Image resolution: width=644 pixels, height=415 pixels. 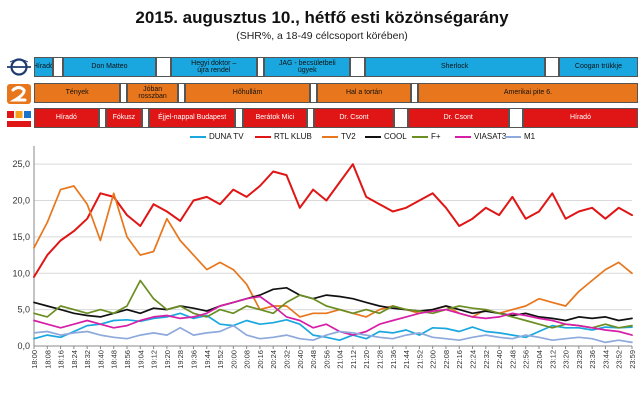 What do you see at coordinates (579, 359) in the screenshot?
I see `x-tick-label: 23:28` at bounding box center [579, 359].